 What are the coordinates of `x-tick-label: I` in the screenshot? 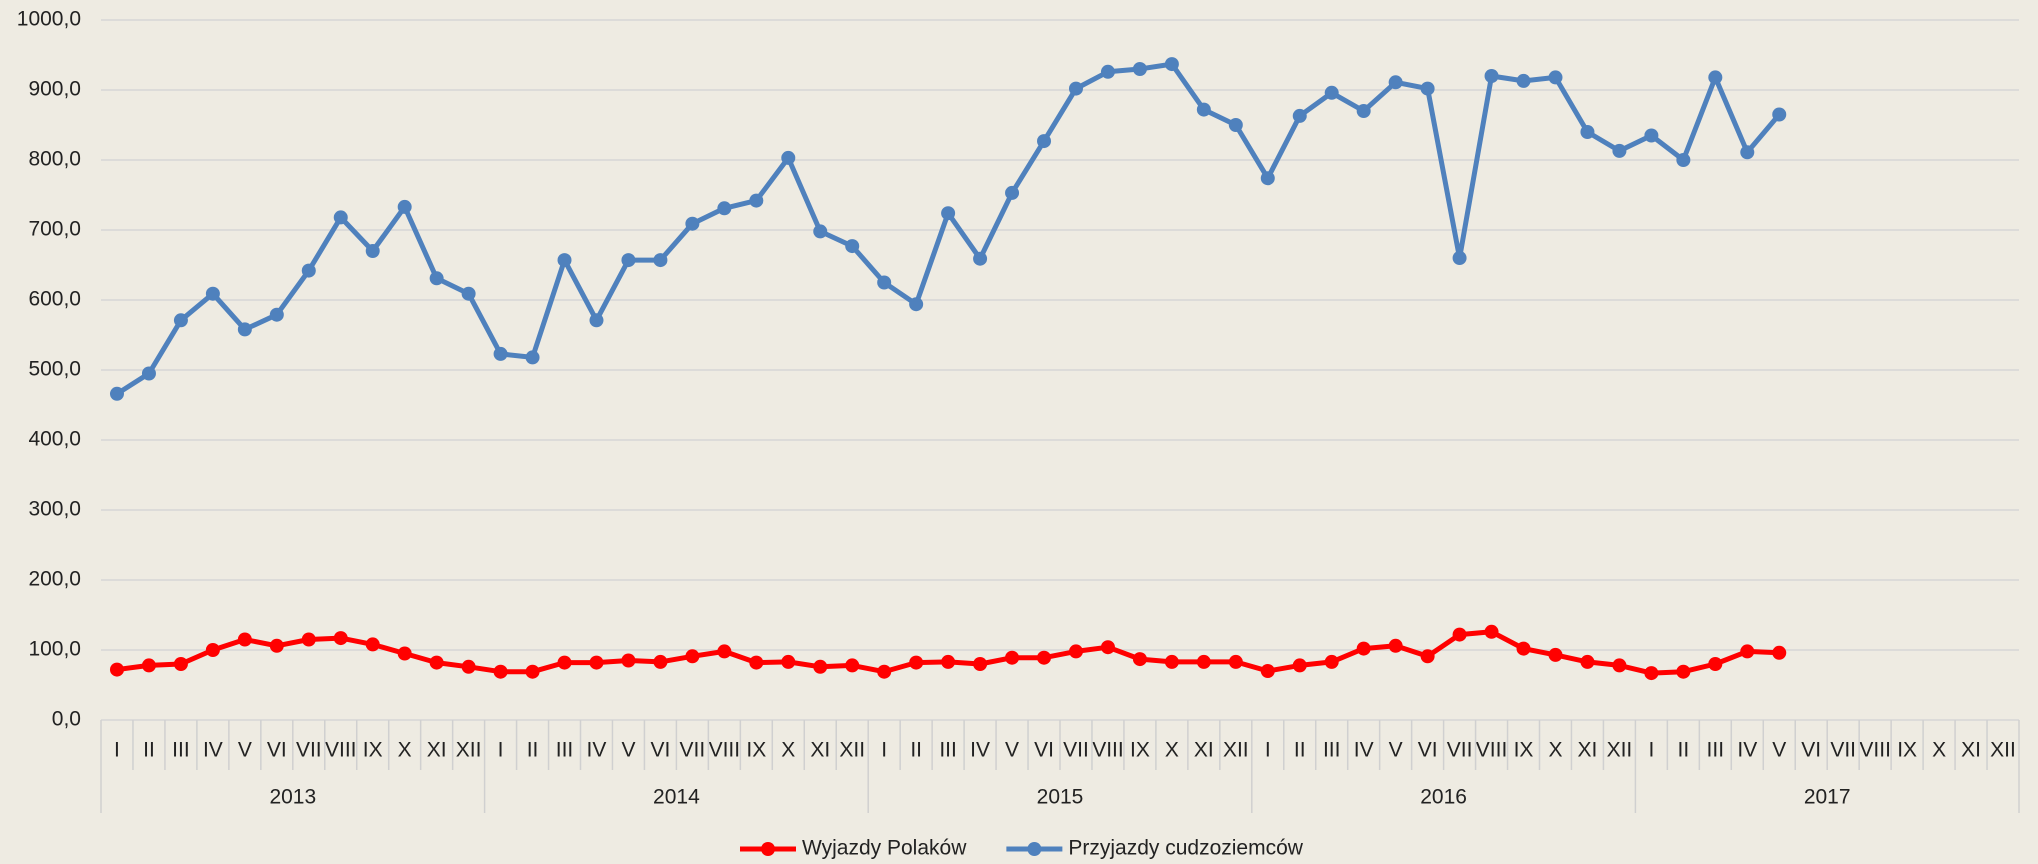 It's located at (117, 750).